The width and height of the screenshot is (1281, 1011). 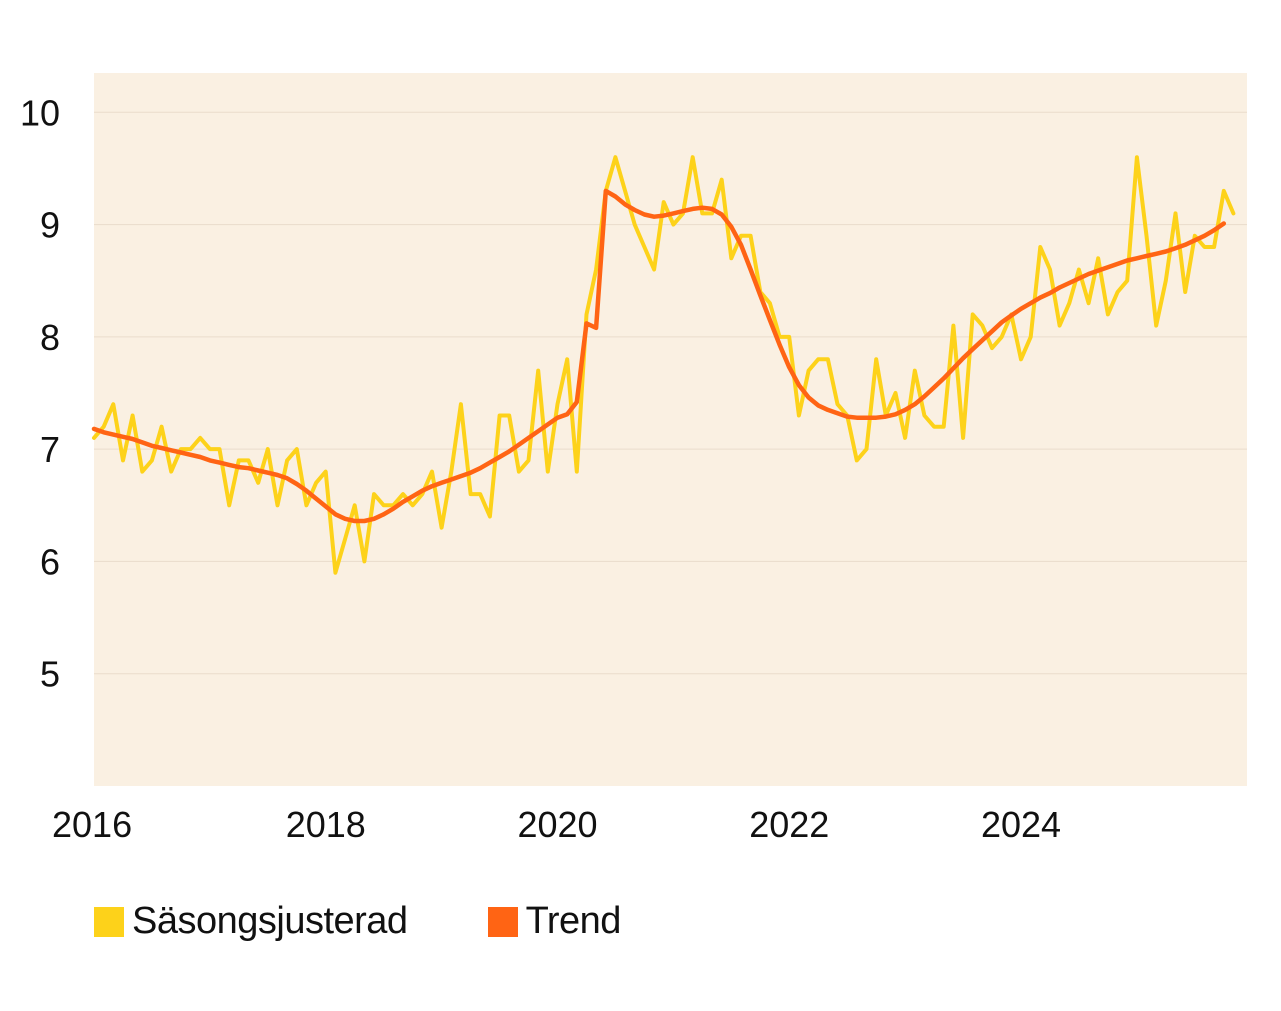 I want to click on legend: Säsongsjusterad Trend, so click(x=397, y=921).